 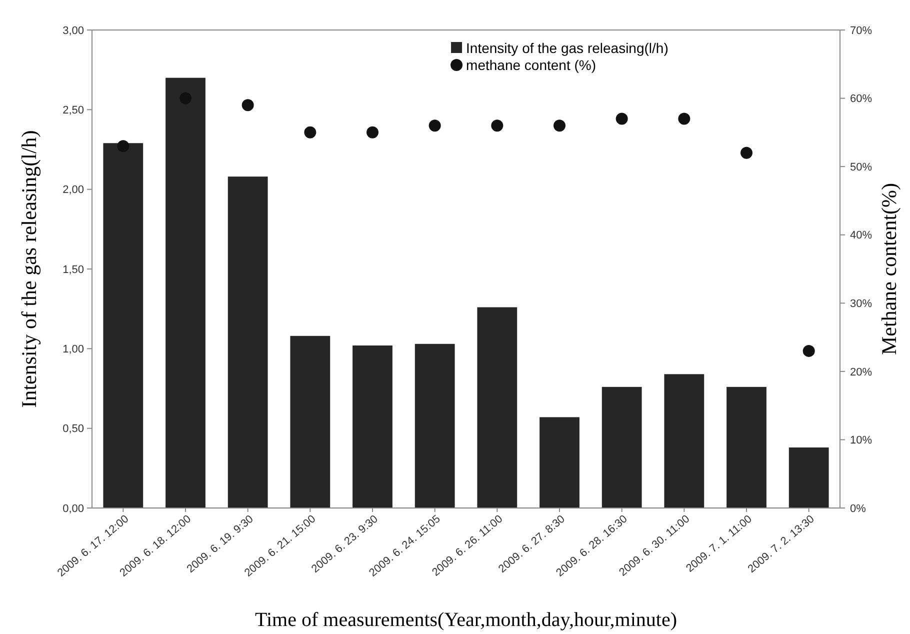 I want to click on y2-axis-title: Methane content(%), so click(x=889, y=269).